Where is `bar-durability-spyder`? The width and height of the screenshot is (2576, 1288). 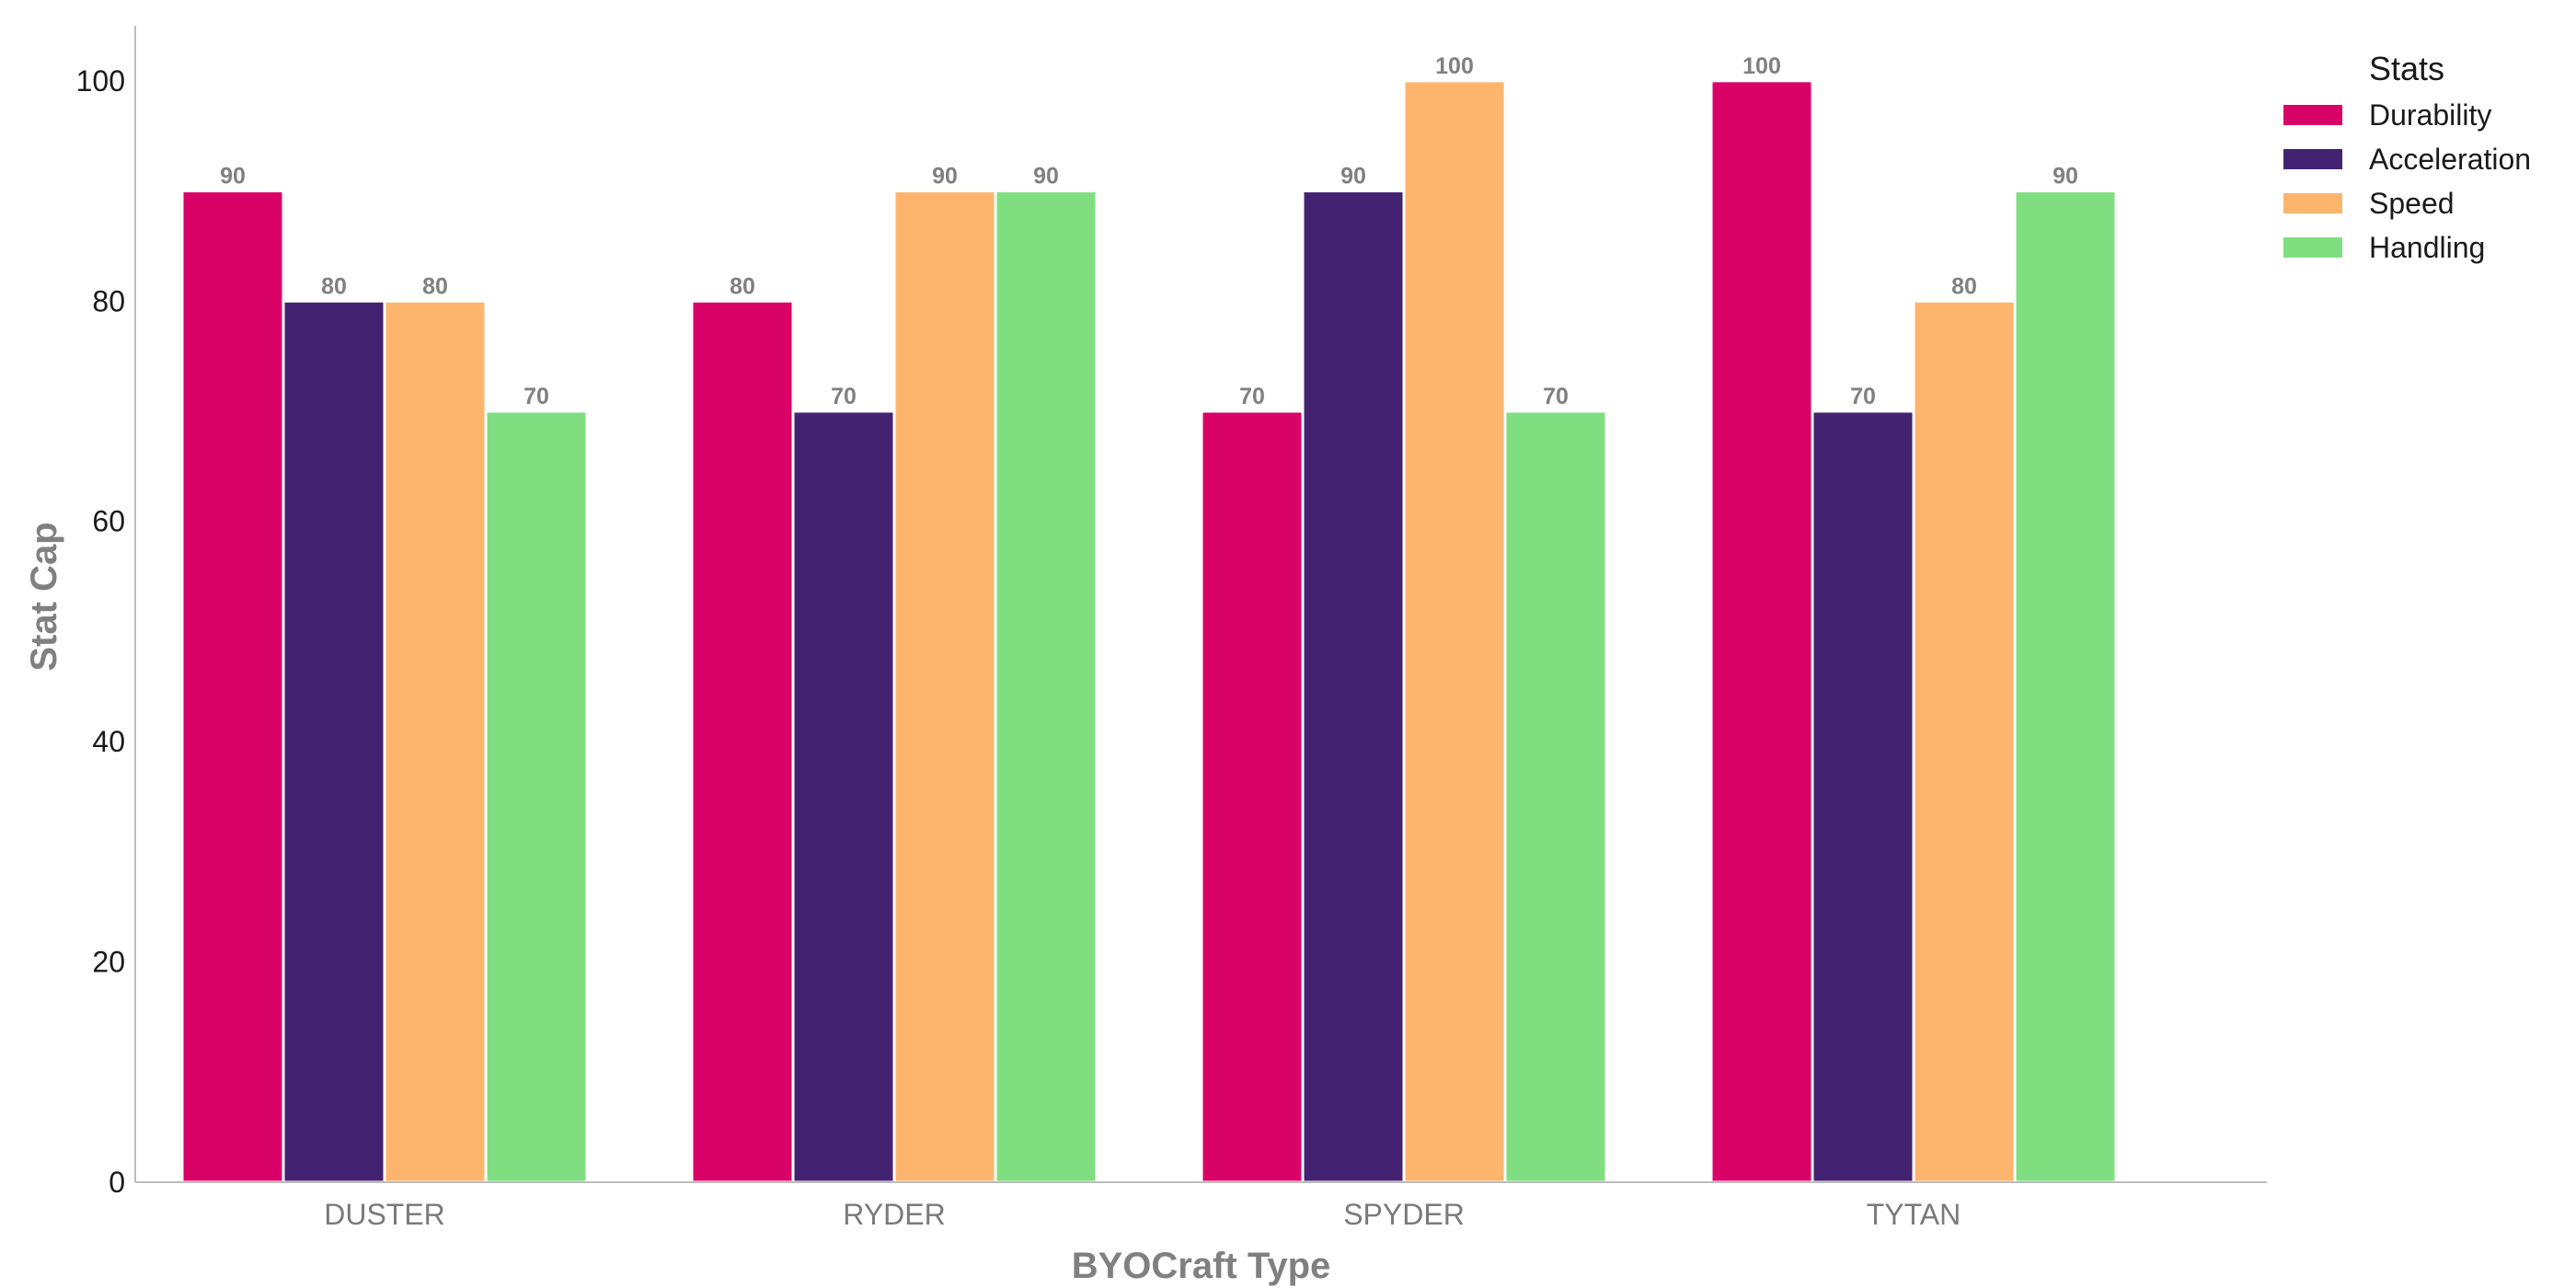
bar-durability-spyder is located at coordinates (1252, 796).